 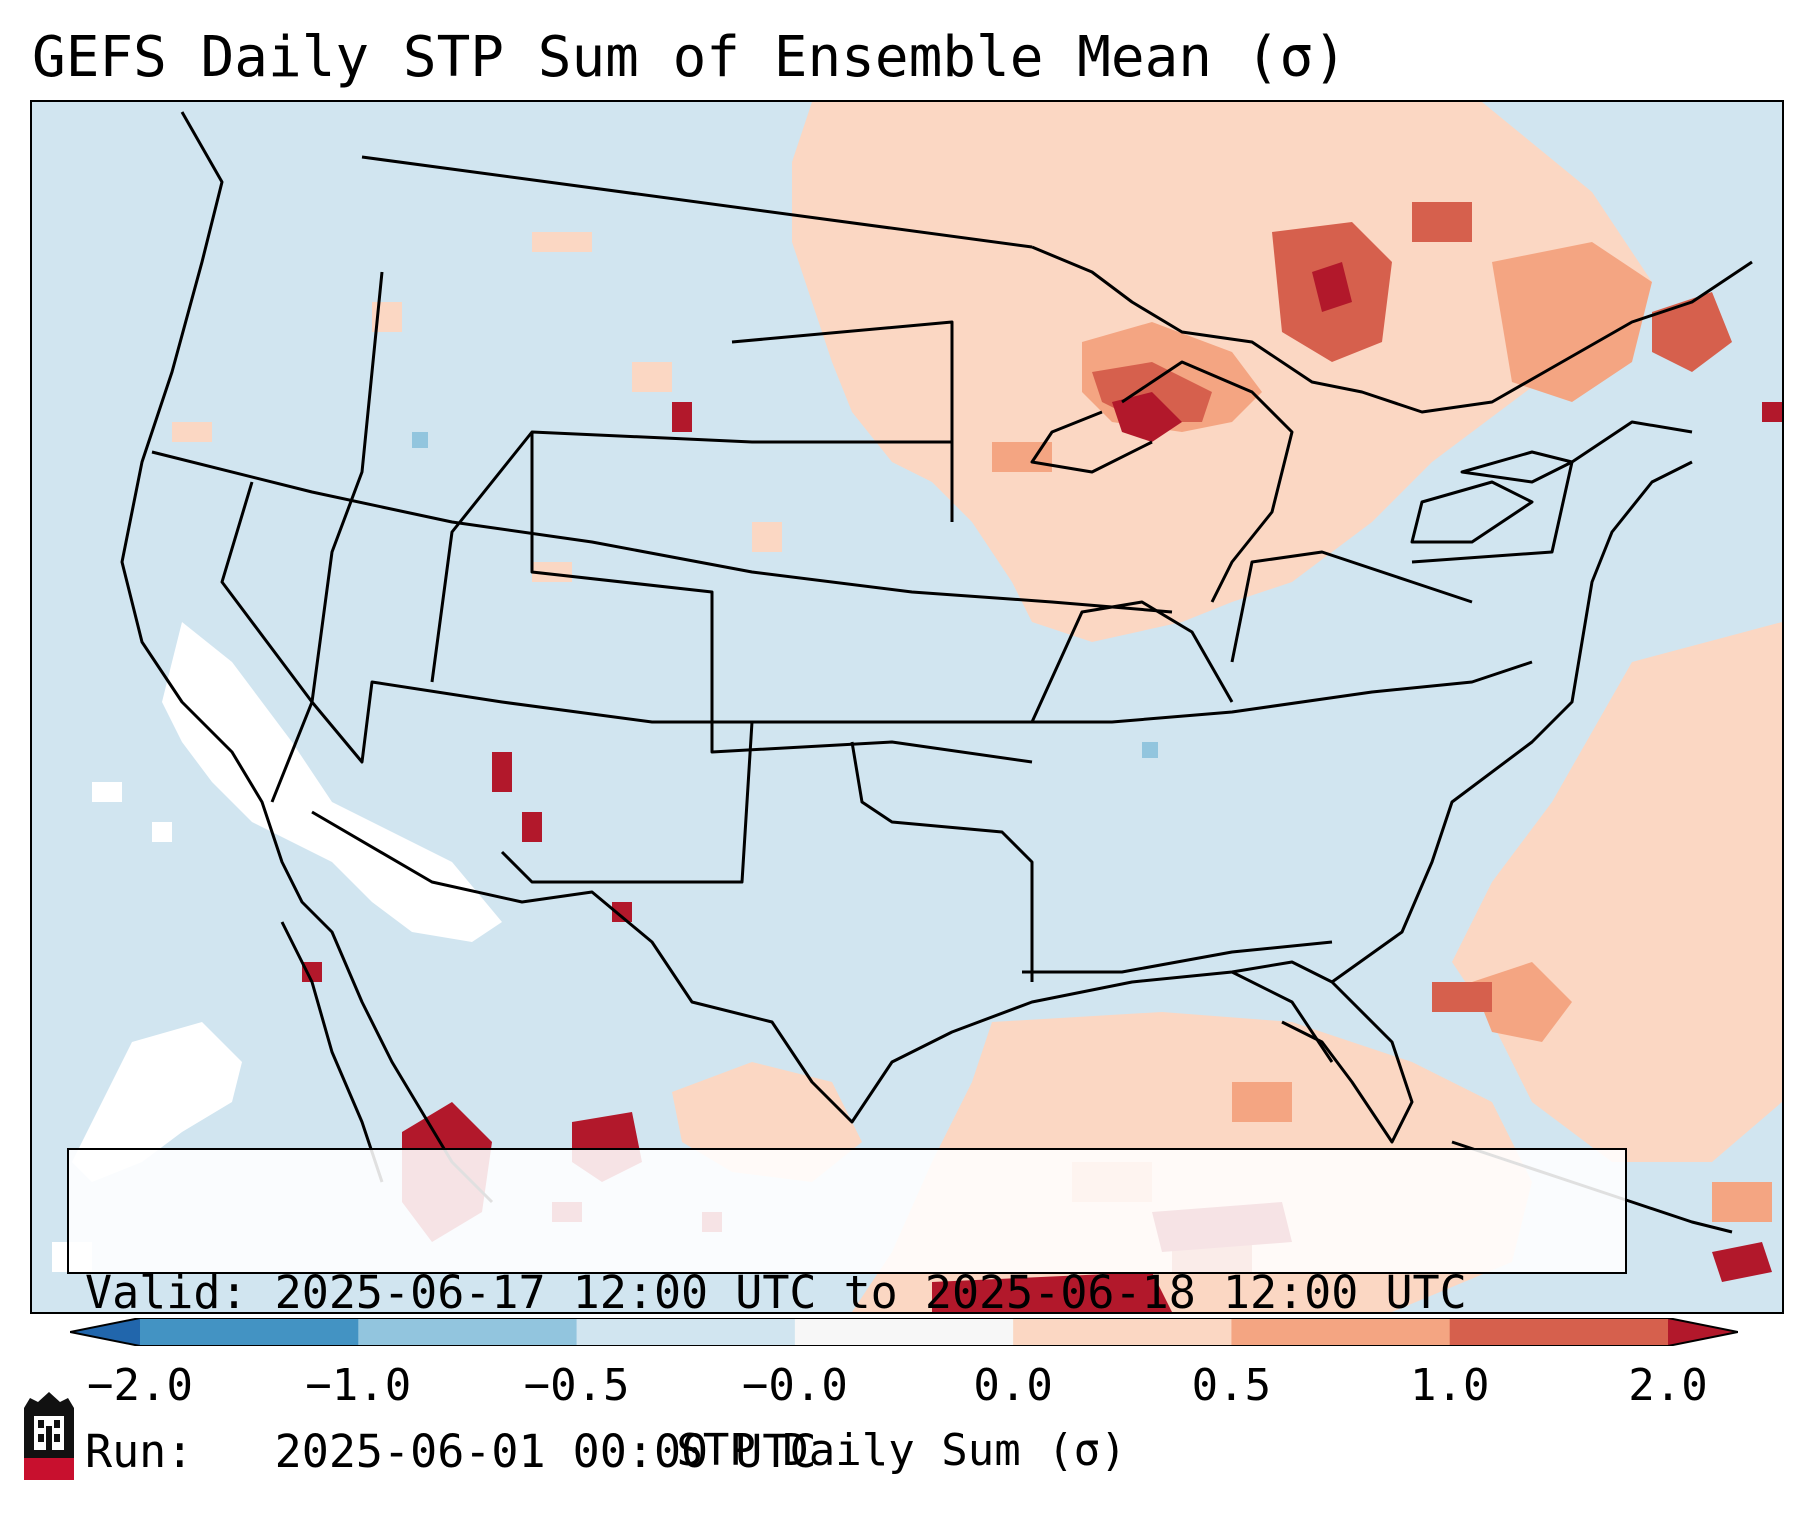 I want to click on us-canada-border, so click(x=697, y=202).